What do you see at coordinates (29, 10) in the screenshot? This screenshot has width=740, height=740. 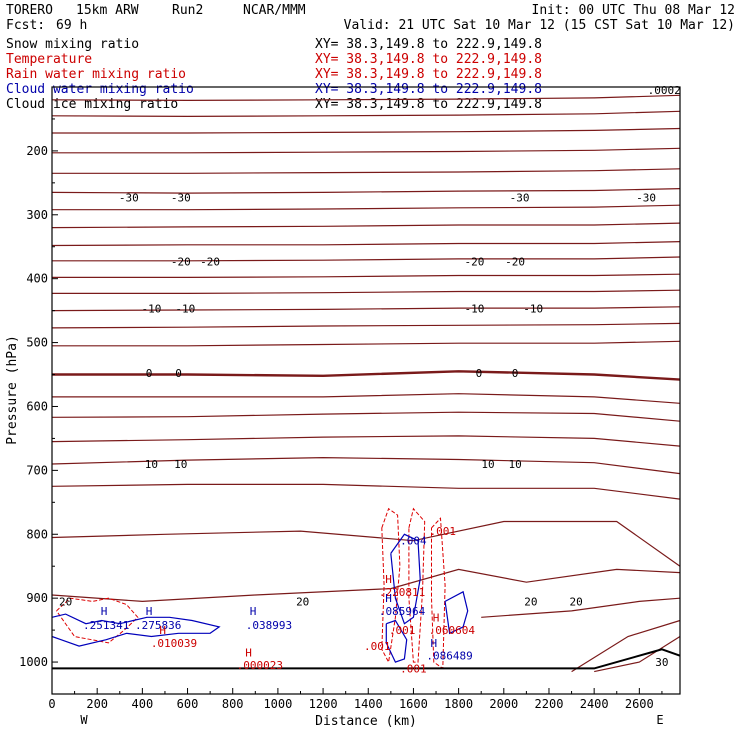 I see `model-name: TORERO` at bounding box center [29, 10].